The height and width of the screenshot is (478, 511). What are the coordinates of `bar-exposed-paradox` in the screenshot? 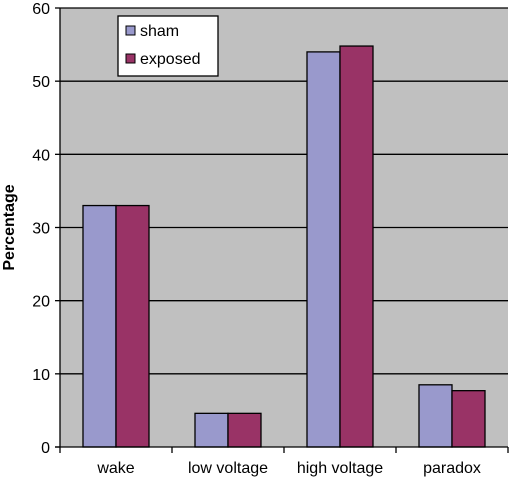 It's located at (468, 419).